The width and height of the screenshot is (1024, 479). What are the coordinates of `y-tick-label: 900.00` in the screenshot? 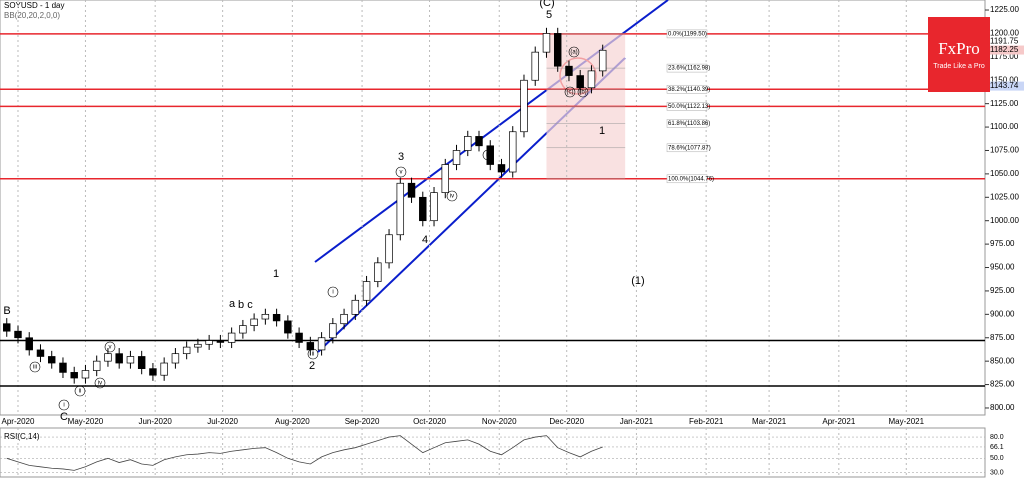 It's located at (1002, 313).